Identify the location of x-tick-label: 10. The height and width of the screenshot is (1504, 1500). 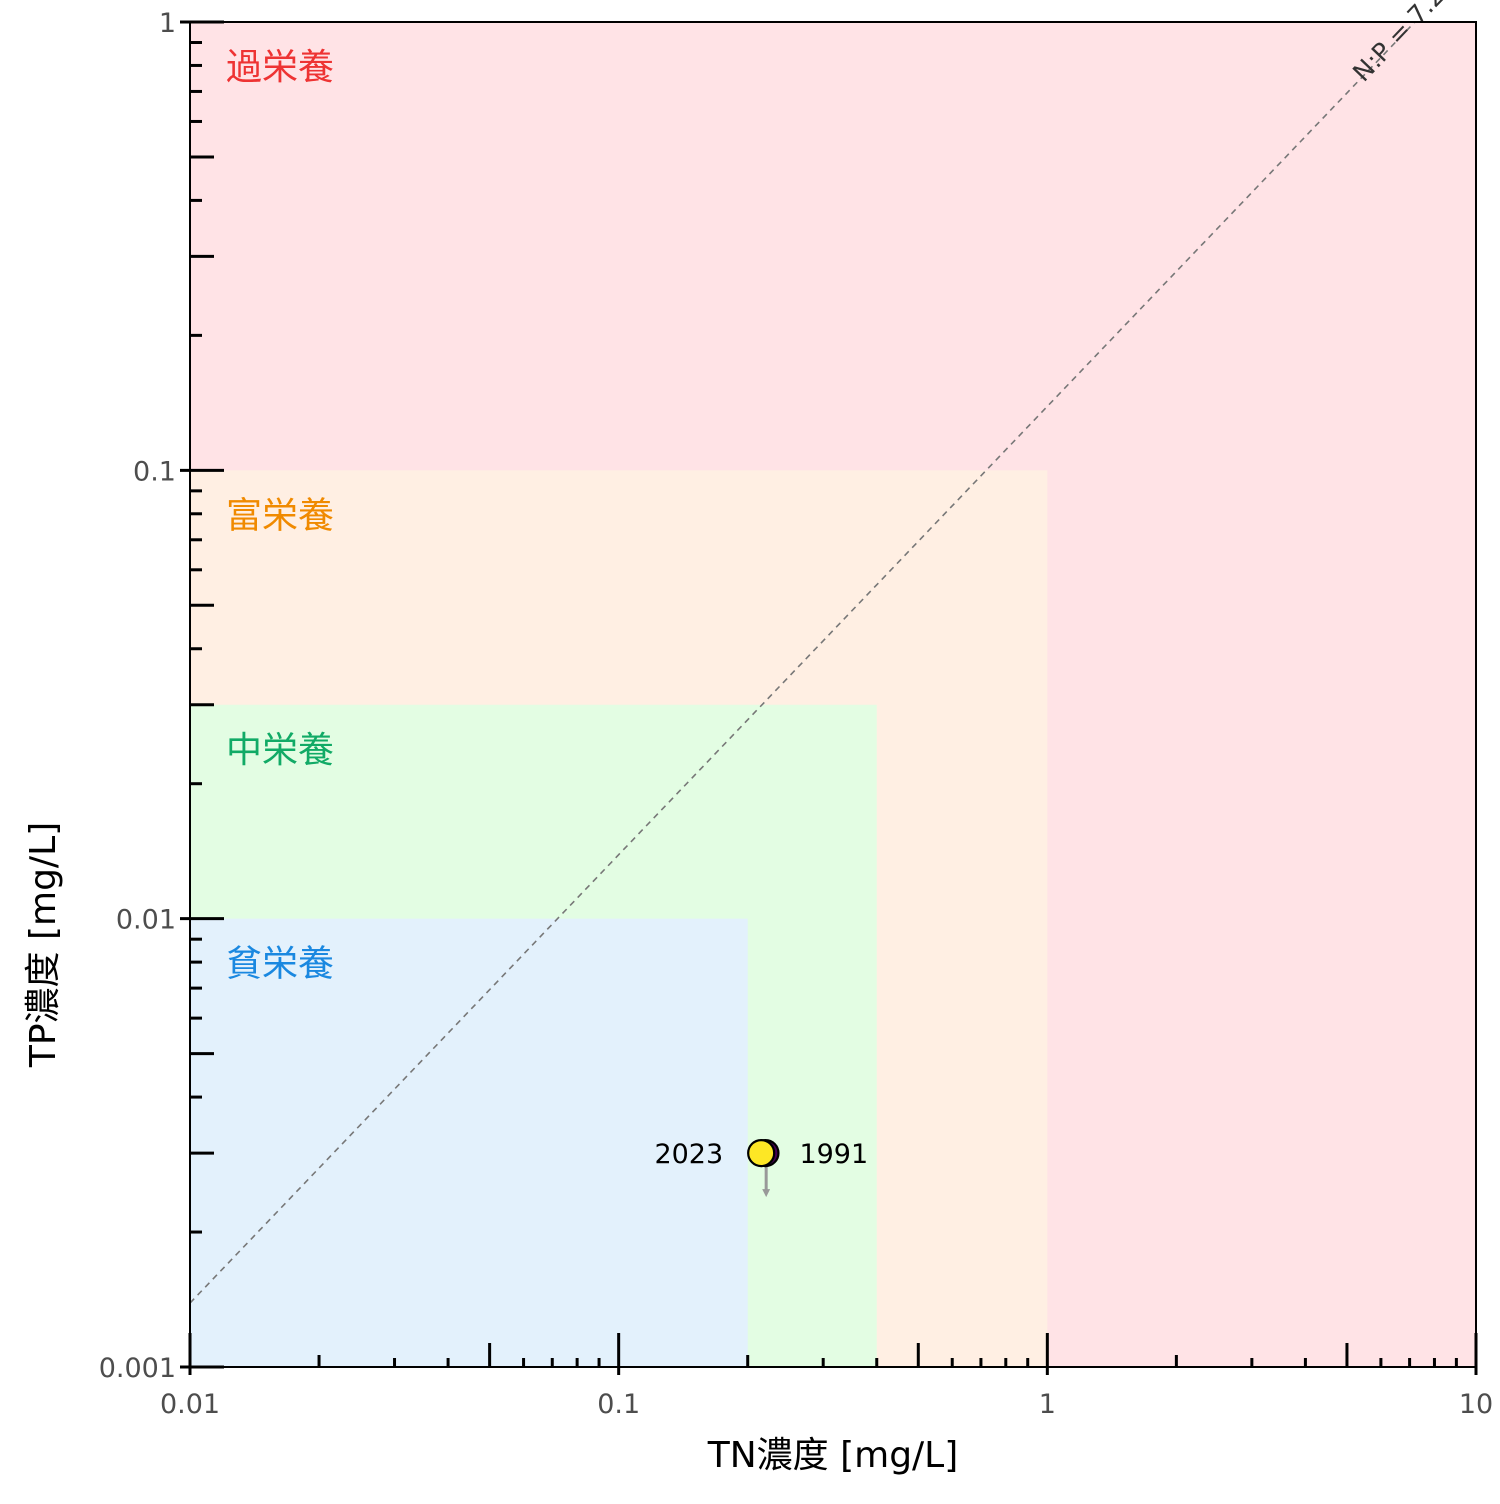
(1476, 1404).